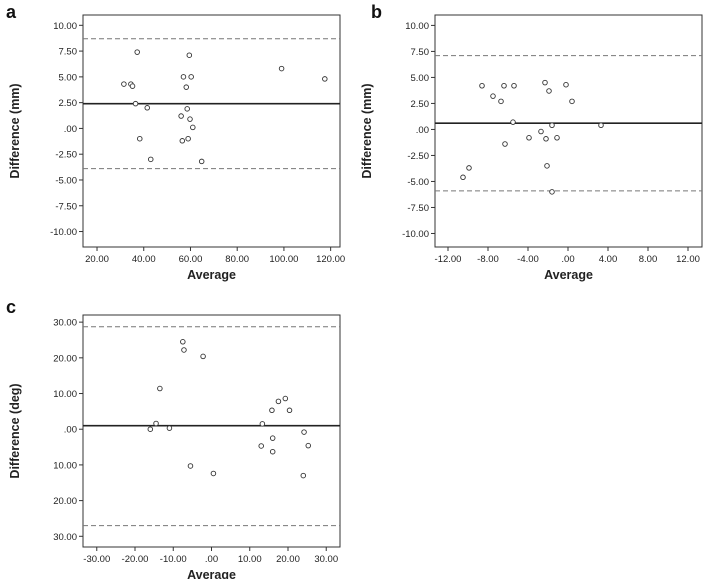 The width and height of the screenshot is (708, 579). What do you see at coordinates (376, 12) in the screenshot?
I see `panel-letter: b` at bounding box center [376, 12].